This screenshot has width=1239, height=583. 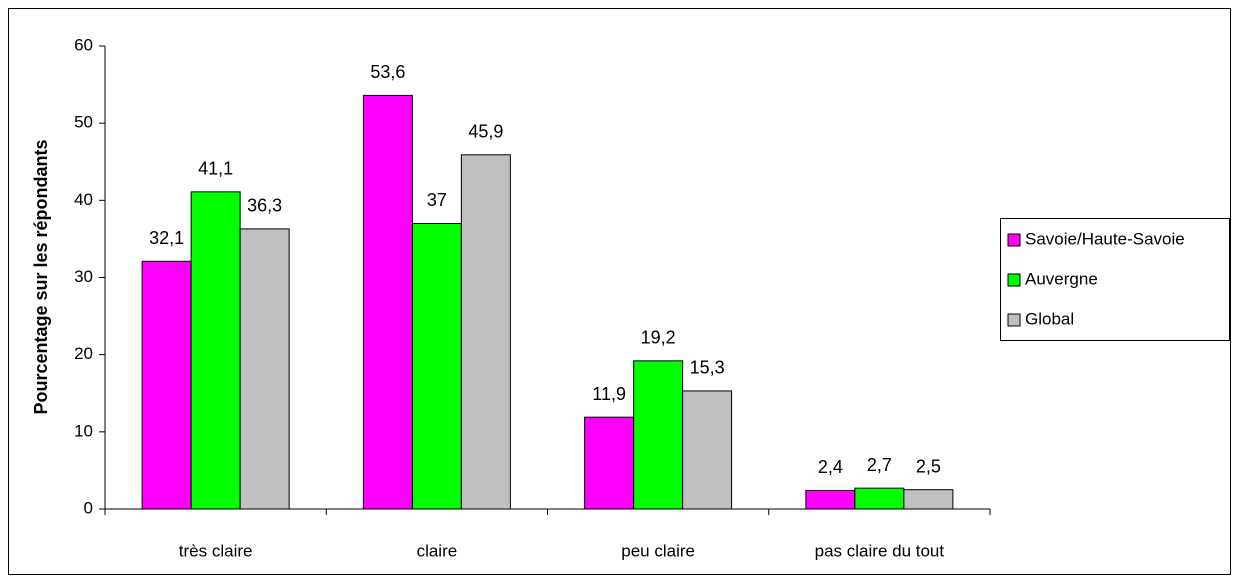 What do you see at coordinates (437, 550) in the screenshot?
I see `x-tick-label: claire` at bounding box center [437, 550].